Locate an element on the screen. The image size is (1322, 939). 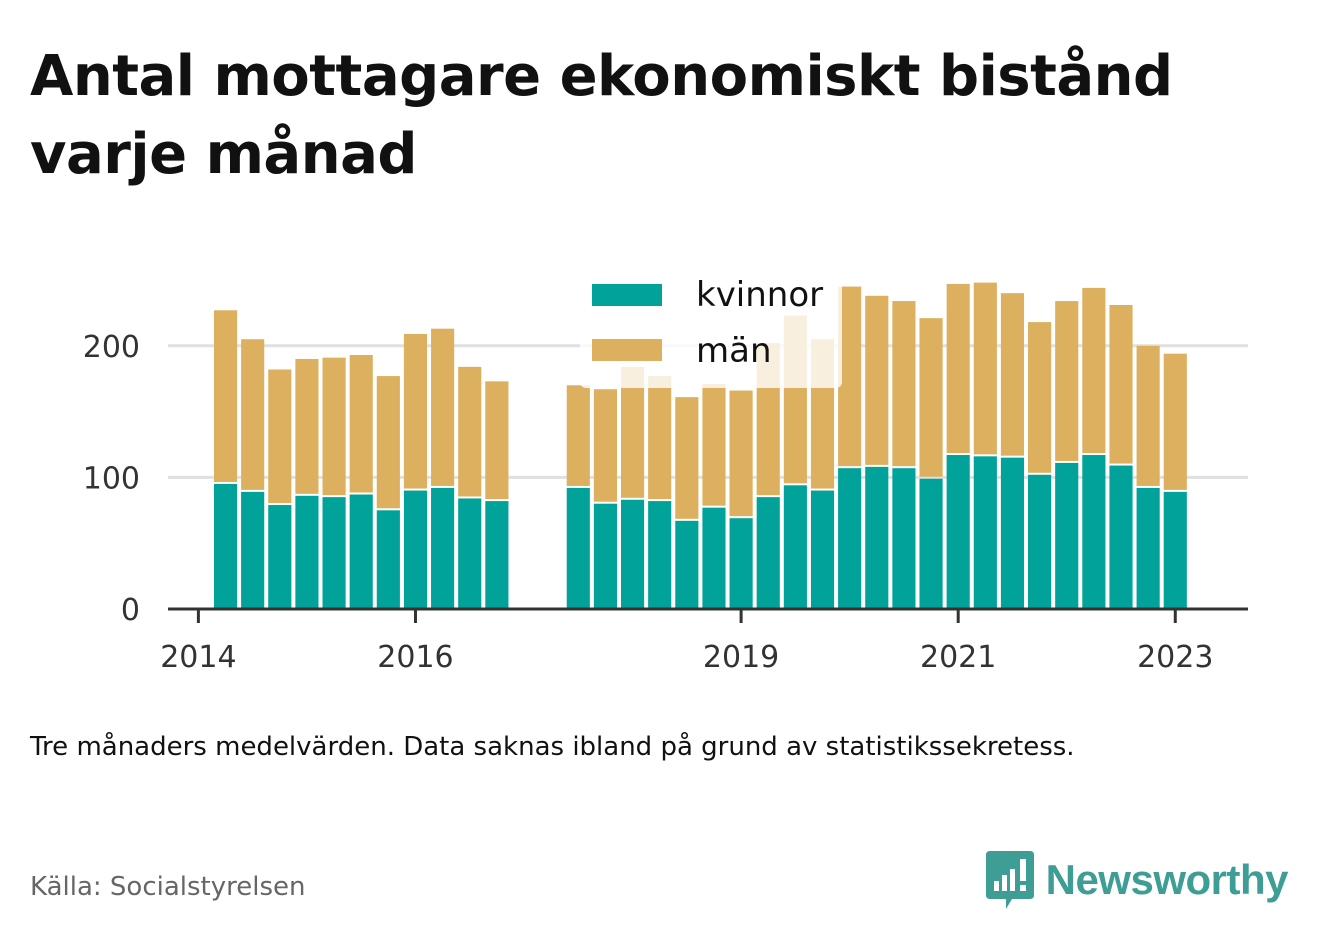
legend-swatch-man is located at coordinates (627, 350).